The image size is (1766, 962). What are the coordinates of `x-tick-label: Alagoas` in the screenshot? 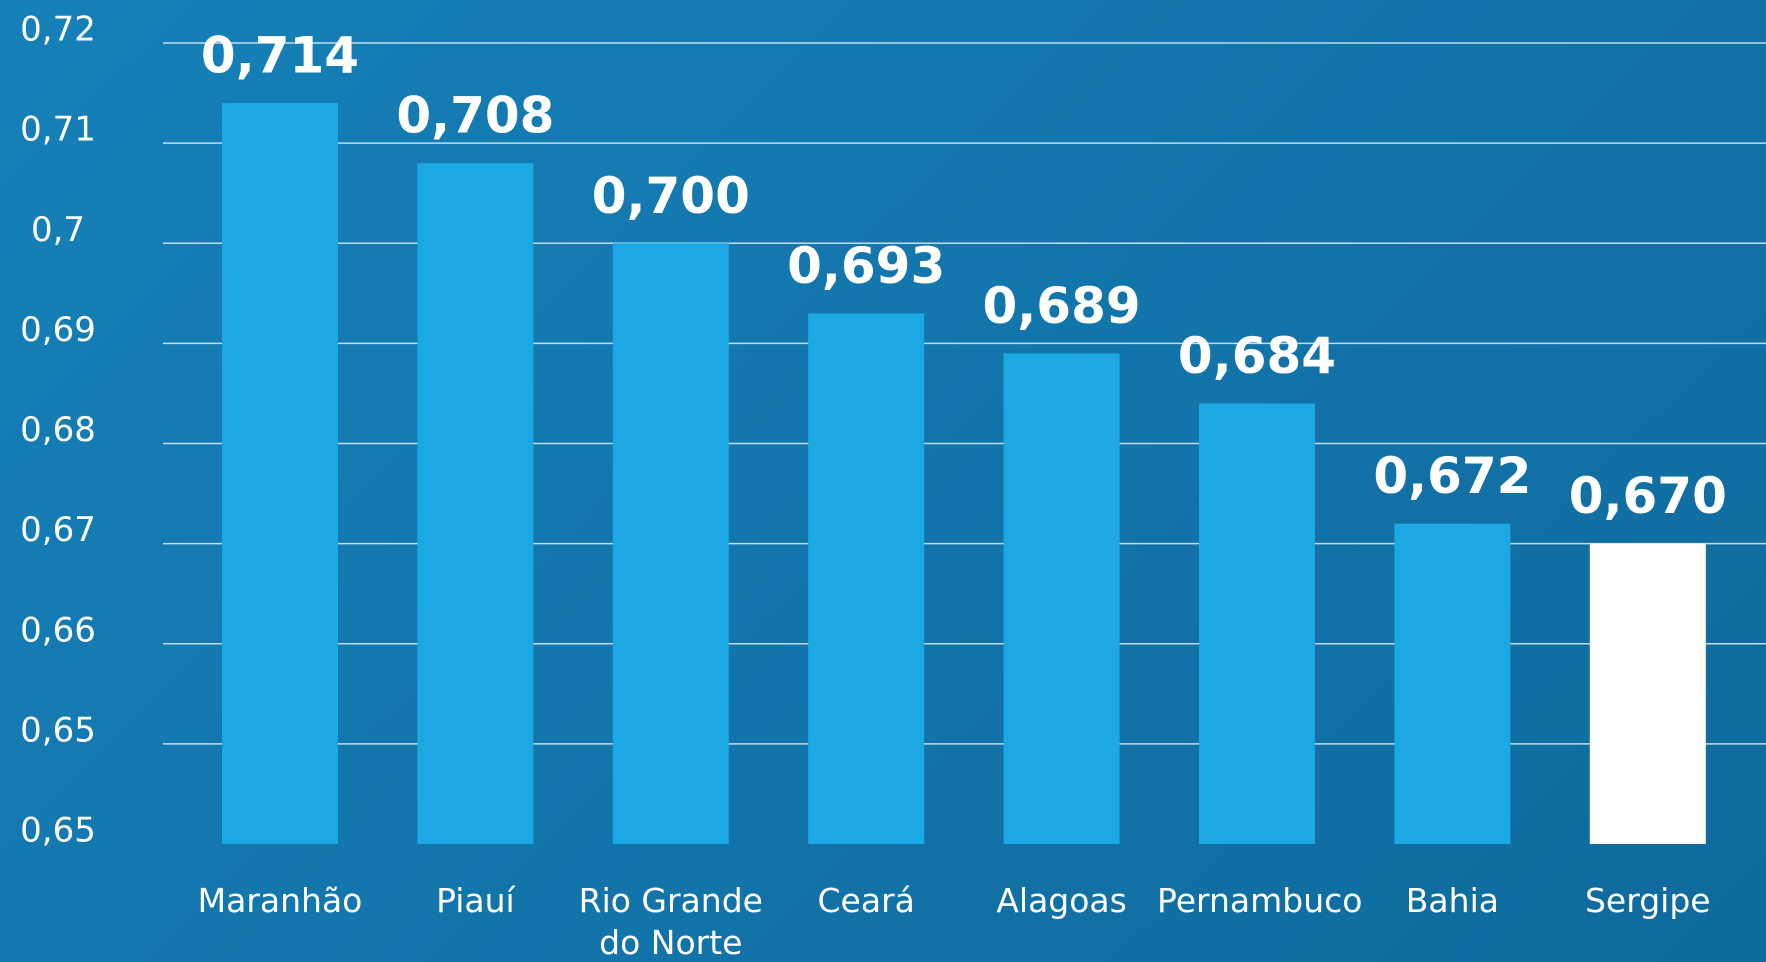 It's located at (1061, 900).